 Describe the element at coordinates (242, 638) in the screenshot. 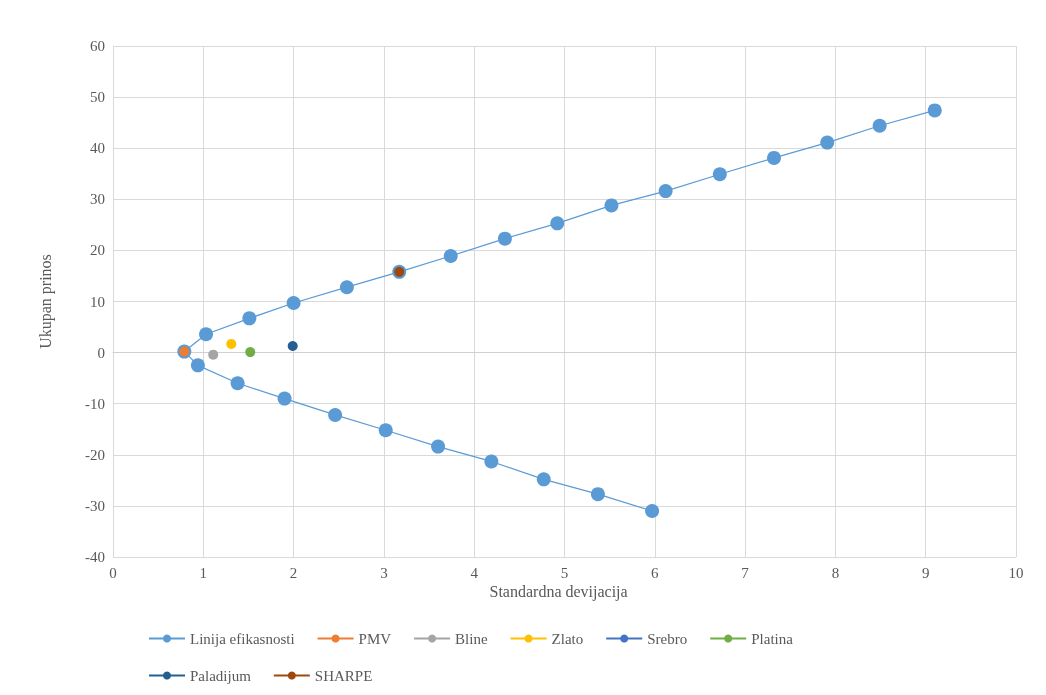

I see `legend-label: Linija efikasnosti` at that location.